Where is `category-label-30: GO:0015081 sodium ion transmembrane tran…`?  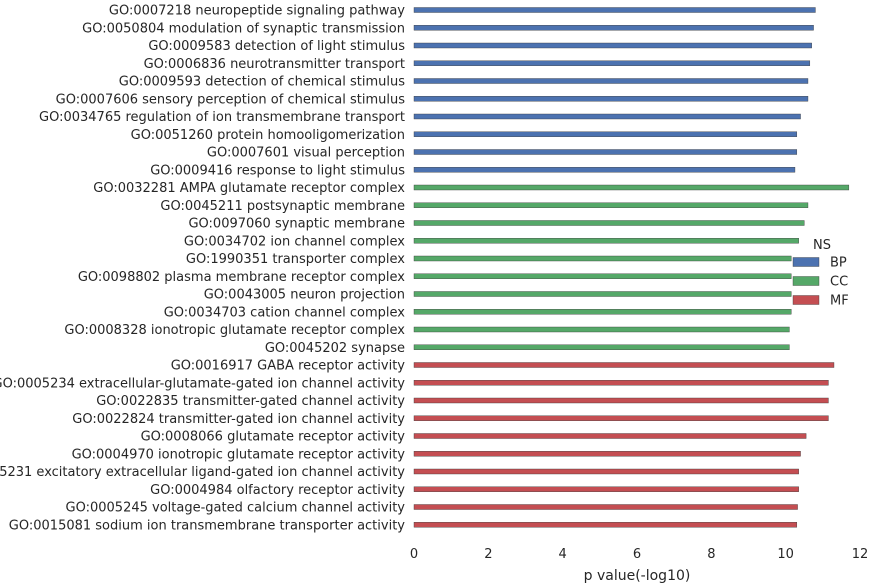
category-label-30: GO:0015081 sodium ion transmembrane tran… is located at coordinates (207, 525).